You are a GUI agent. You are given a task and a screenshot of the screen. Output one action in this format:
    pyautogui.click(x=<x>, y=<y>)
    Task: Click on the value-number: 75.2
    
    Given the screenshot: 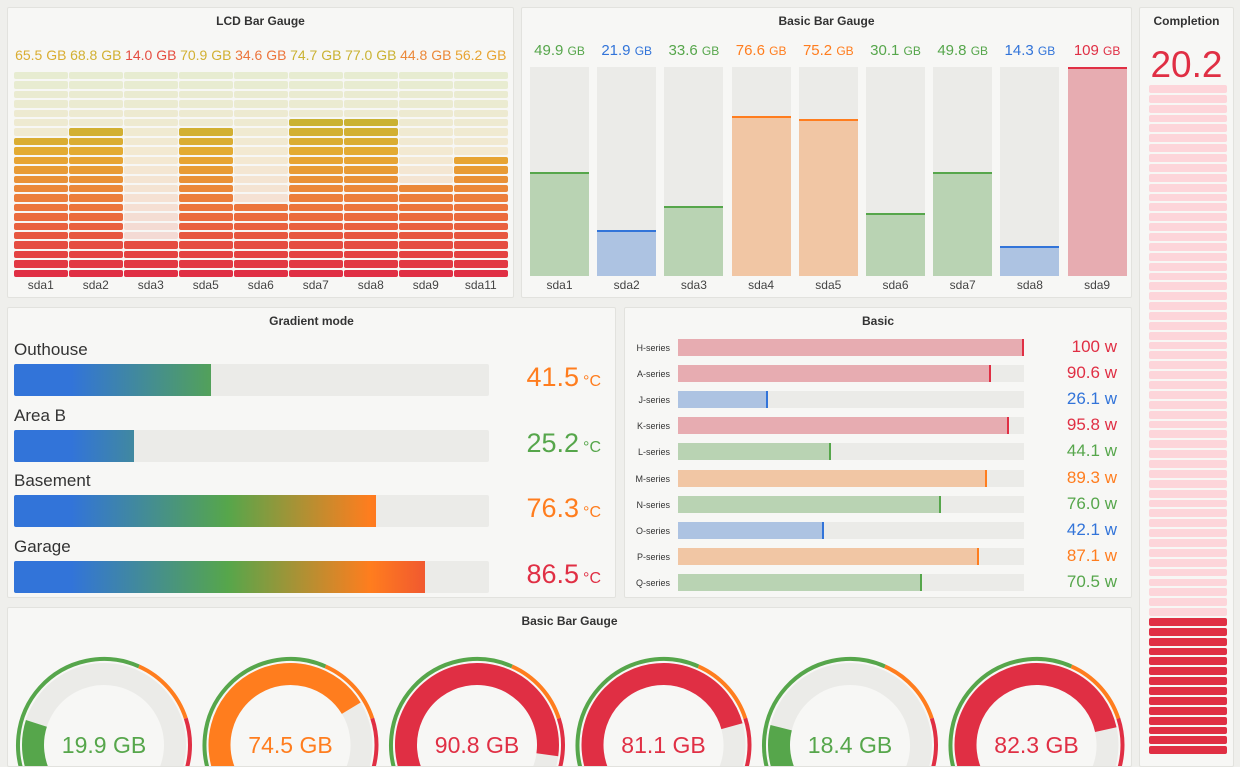 What is the action you would take?
    pyautogui.click(x=817, y=50)
    